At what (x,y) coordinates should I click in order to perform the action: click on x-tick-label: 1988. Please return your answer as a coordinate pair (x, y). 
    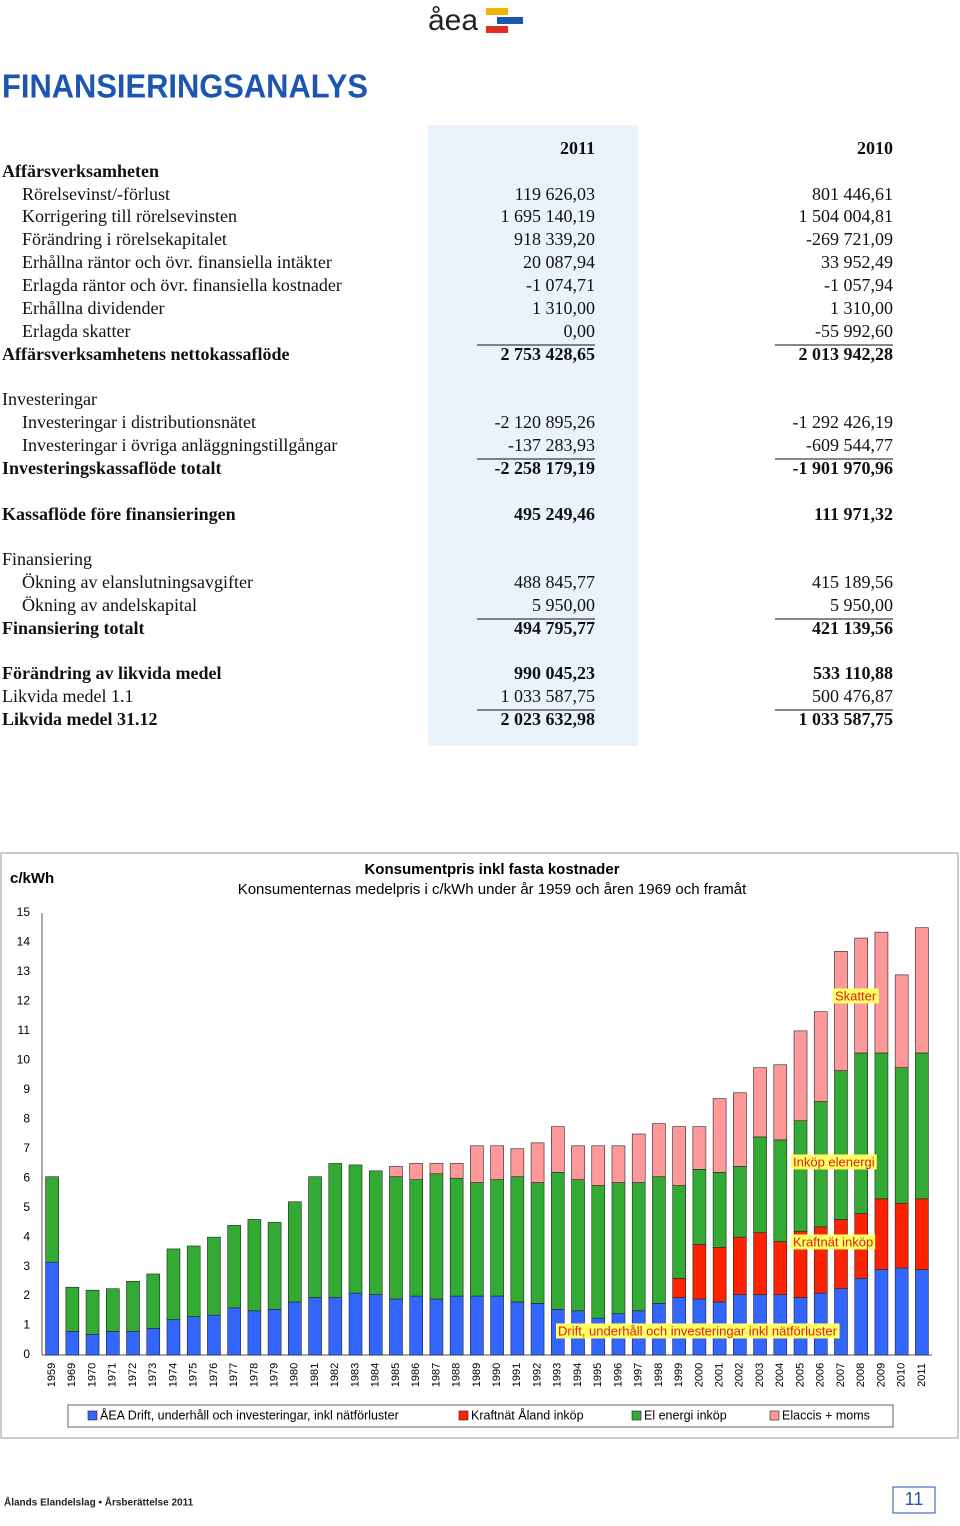
    Looking at the image, I should click on (457, 1375).